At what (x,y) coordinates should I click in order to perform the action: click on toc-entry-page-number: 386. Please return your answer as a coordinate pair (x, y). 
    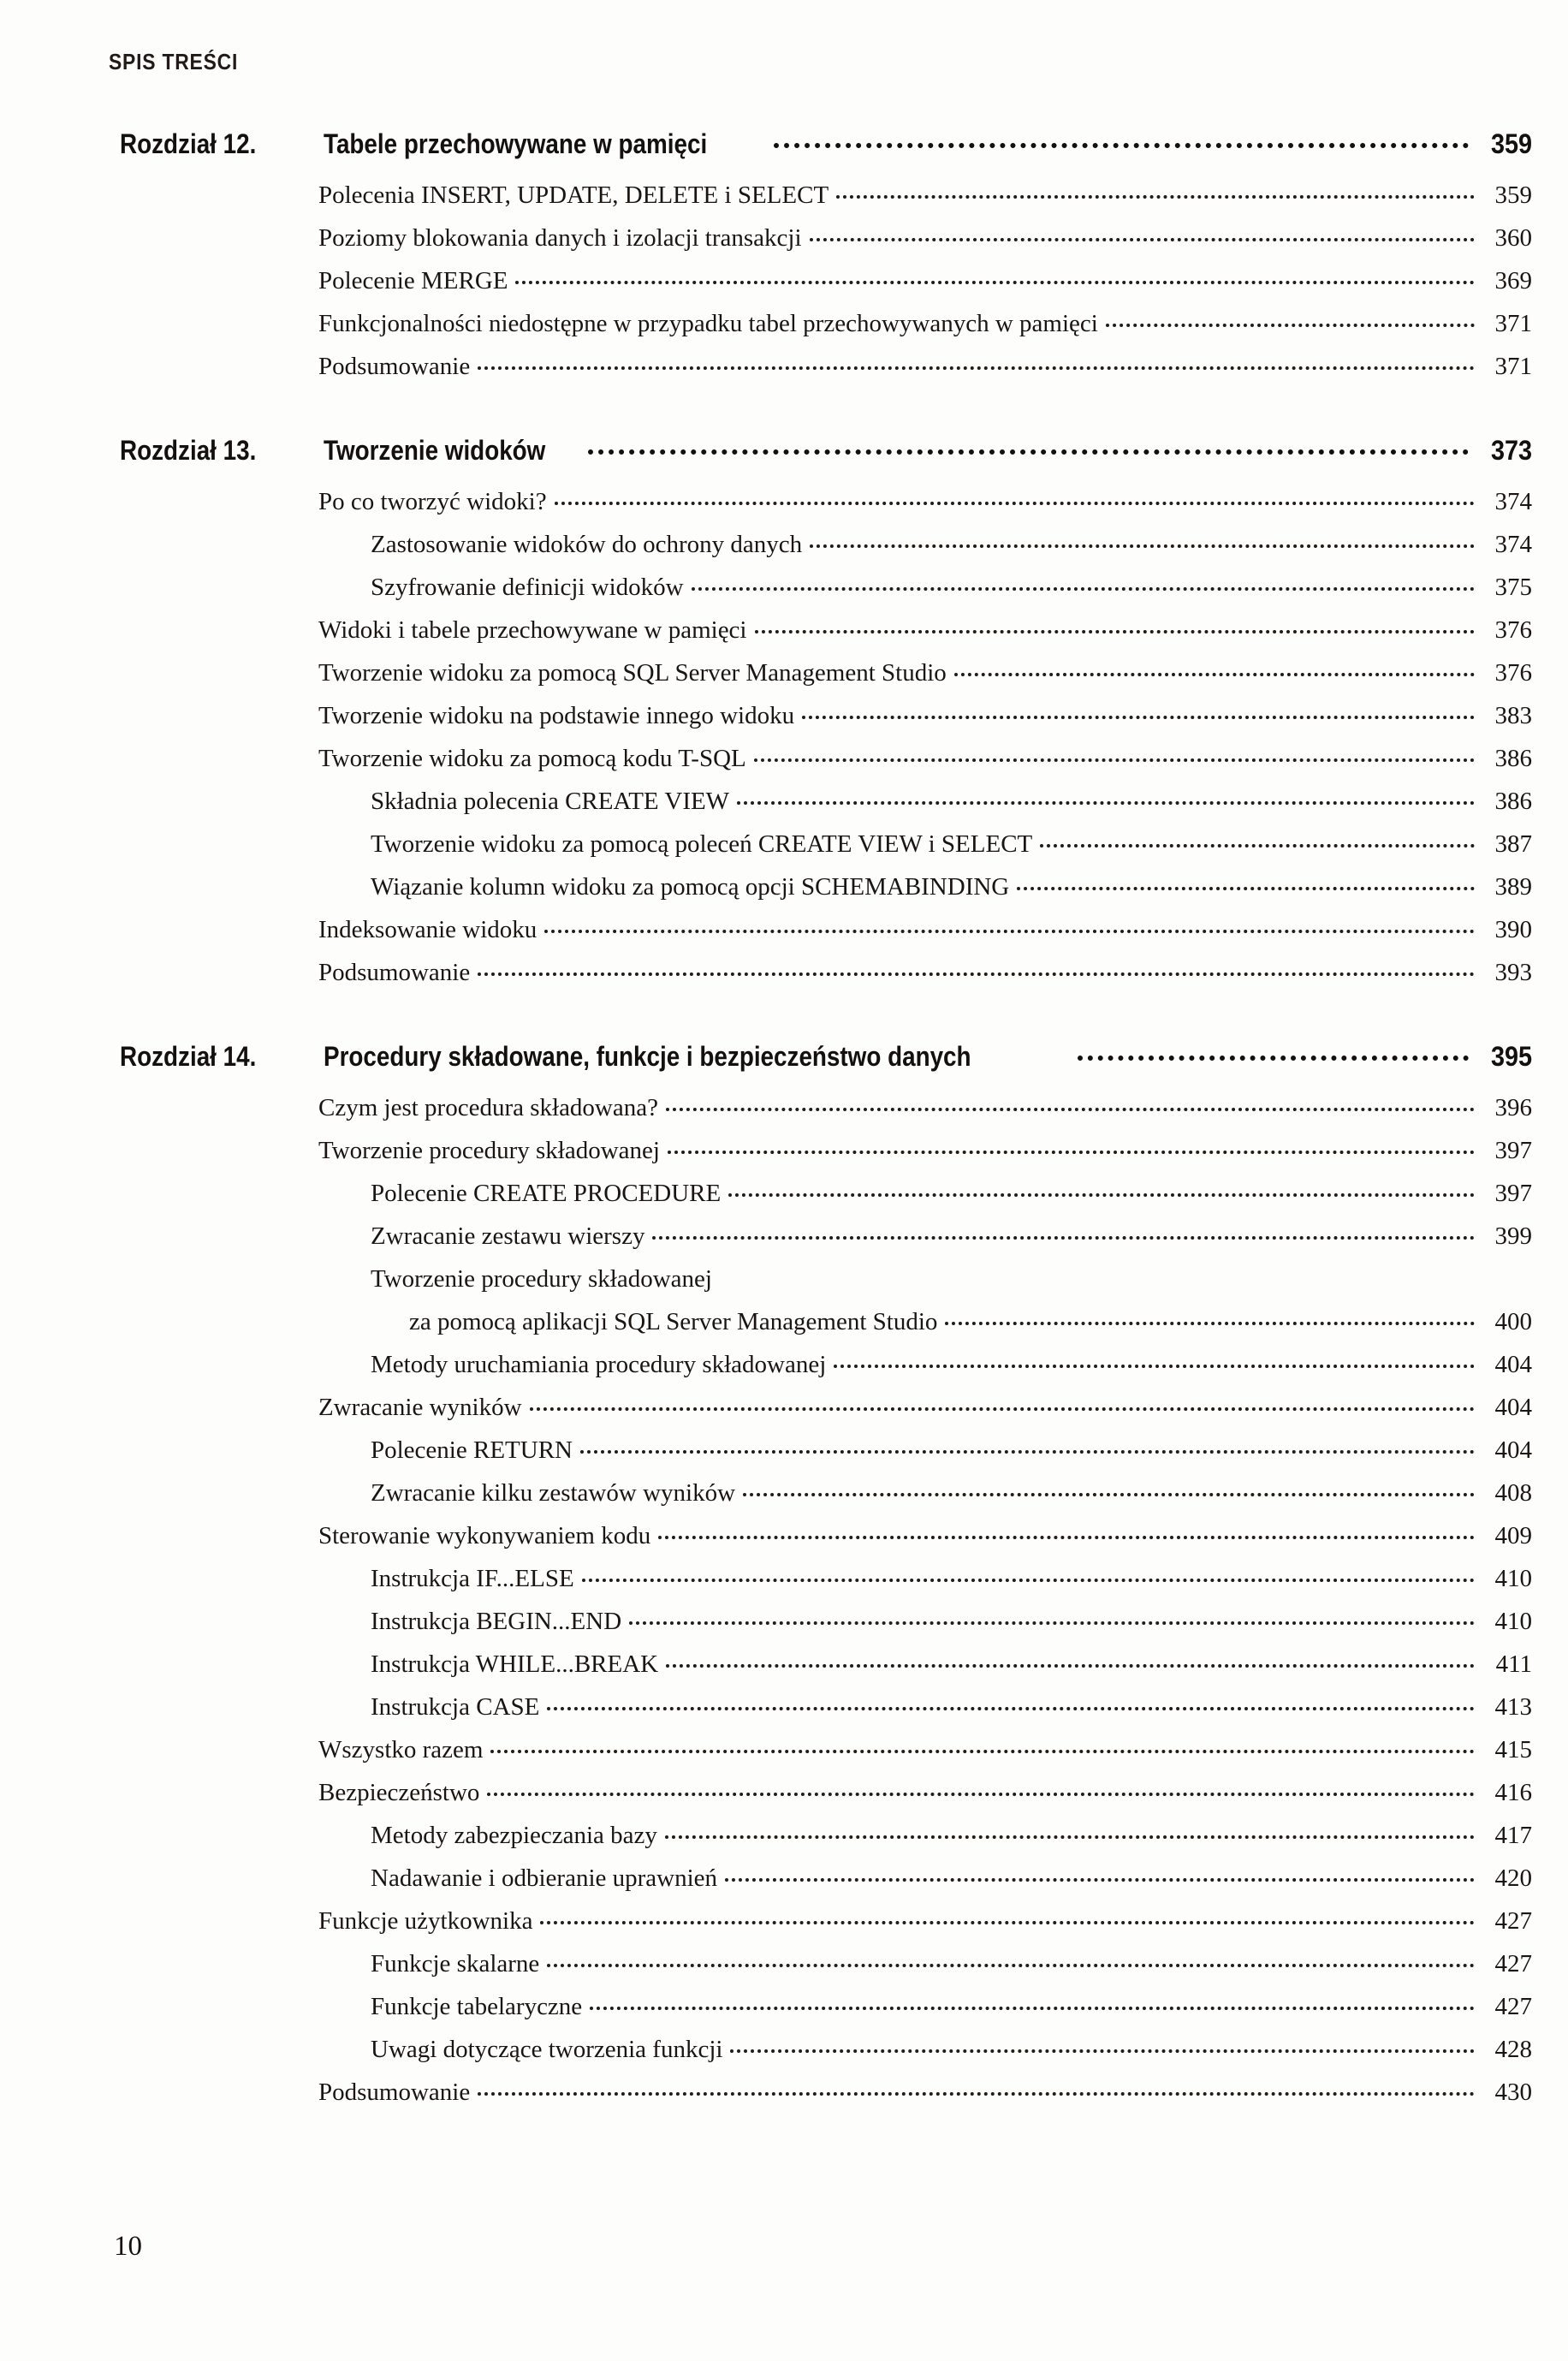
    Looking at the image, I should click on (1513, 758).